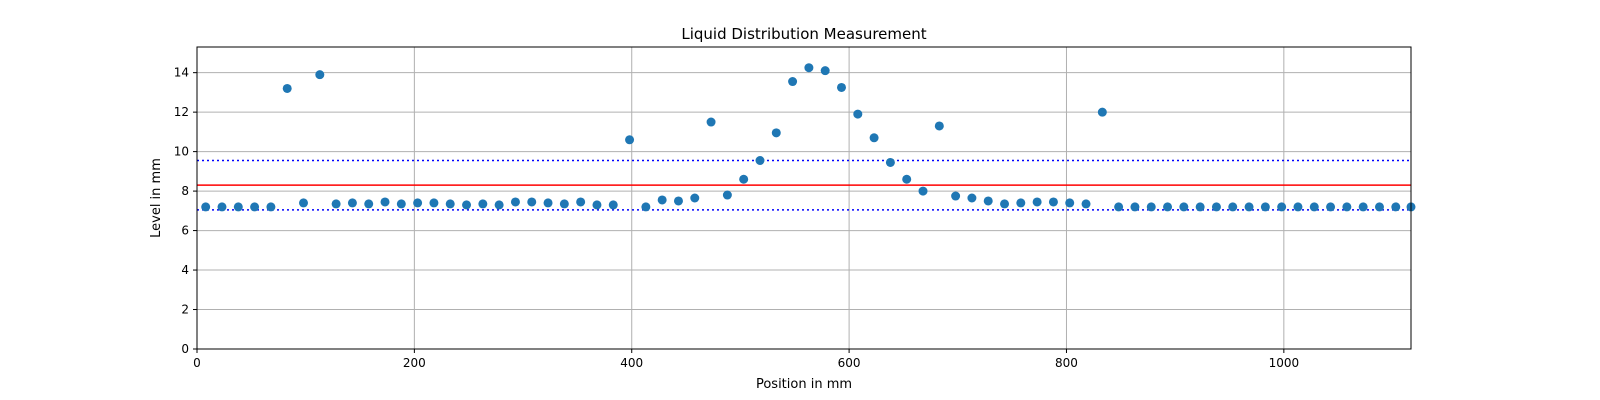 The width and height of the screenshot is (1600, 400). I want to click on y-tick-label: 14, so click(181, 73).